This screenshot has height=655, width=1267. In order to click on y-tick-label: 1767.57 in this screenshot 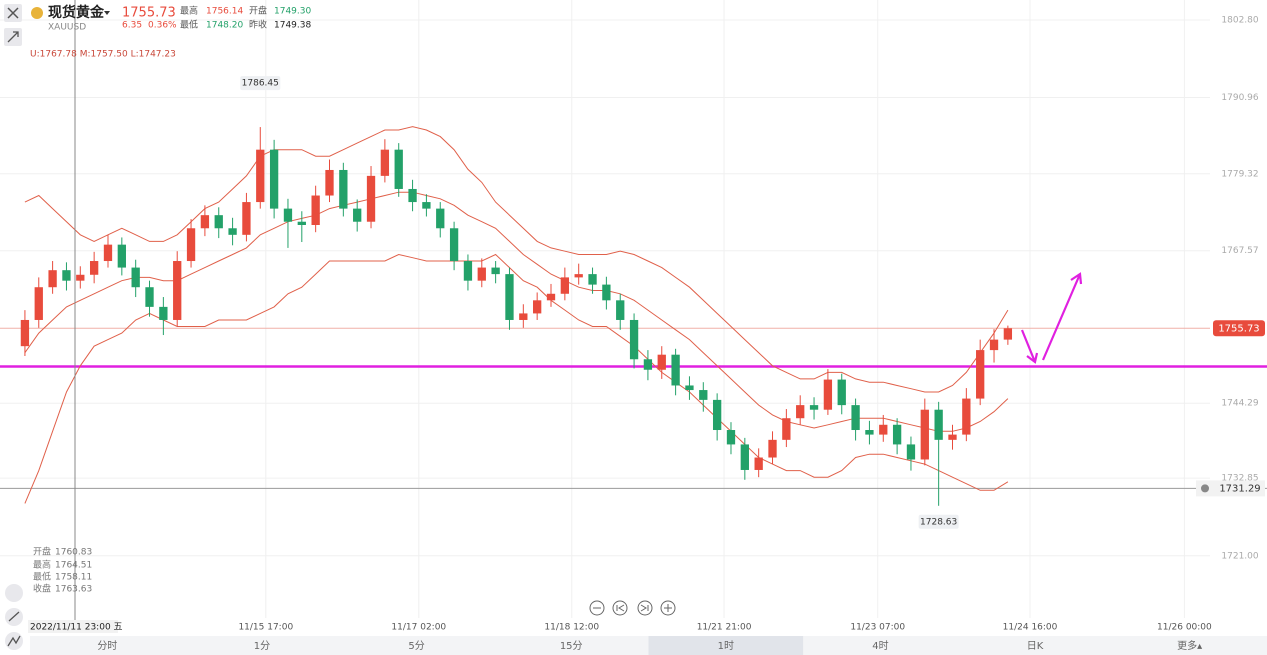, I will do `click(1239, 251)`.